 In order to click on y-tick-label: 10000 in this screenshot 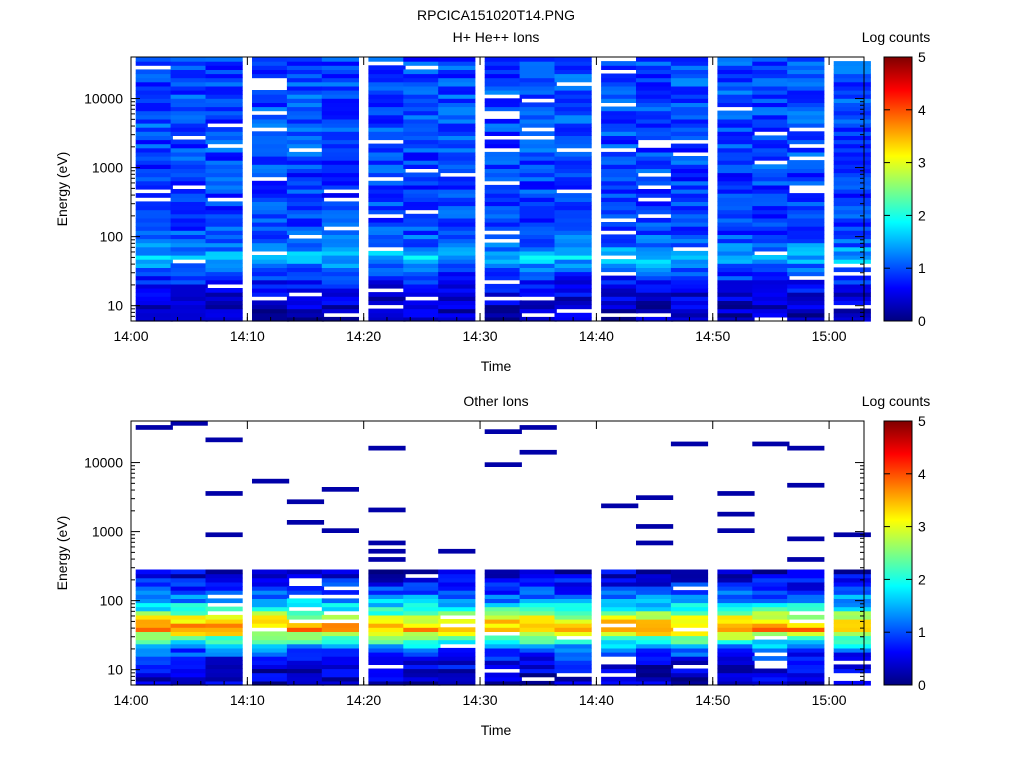, I will do `click(103, 99)`.